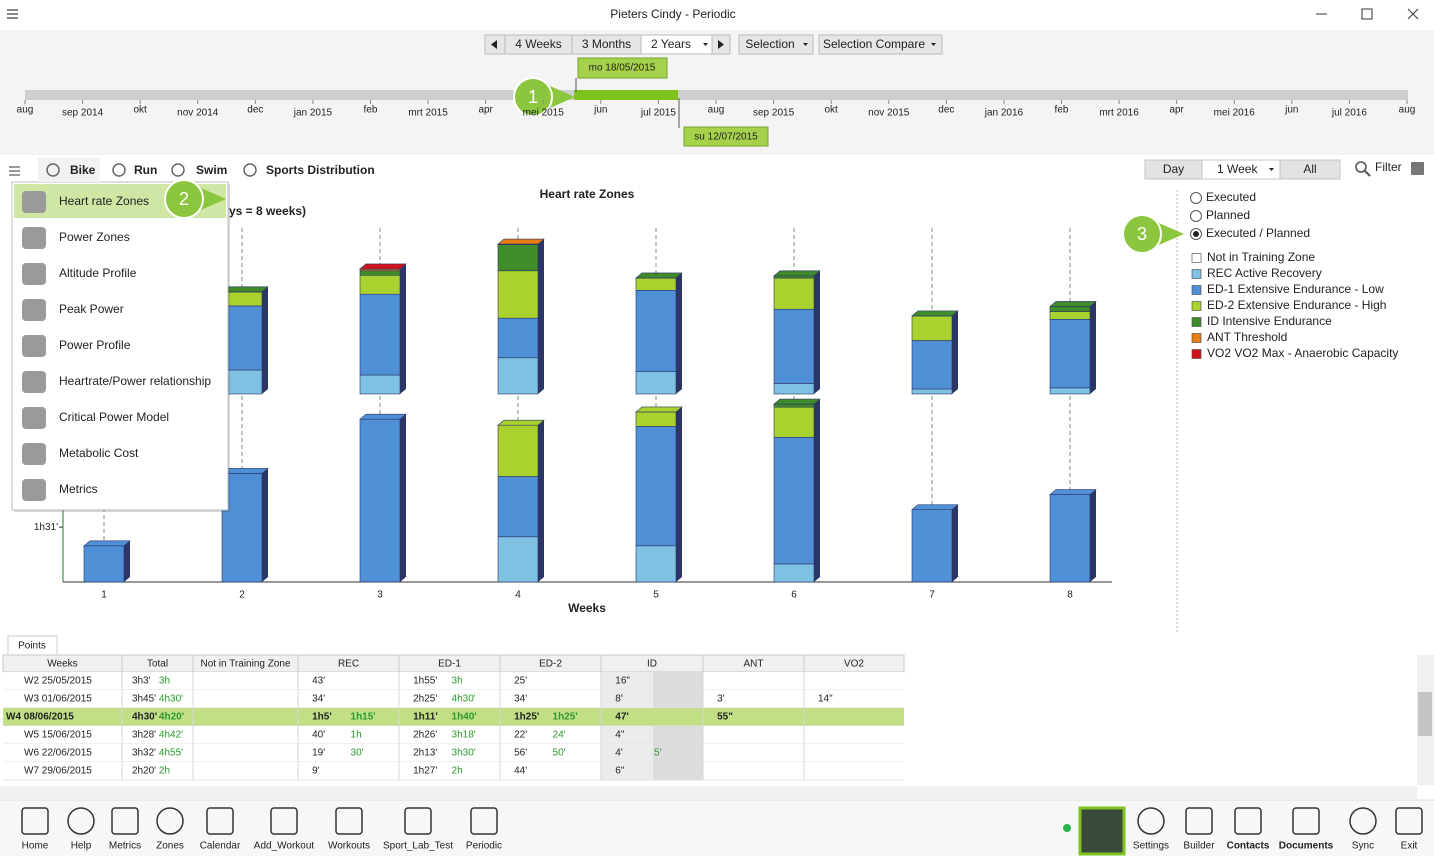  I want to click on menu-button, so click(12, 14).